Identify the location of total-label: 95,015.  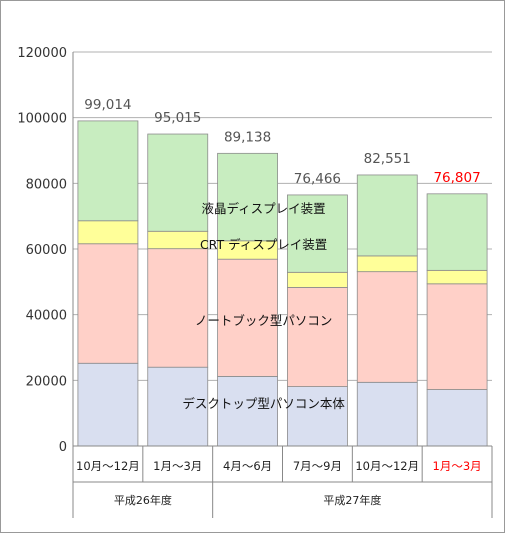
(177, 118).